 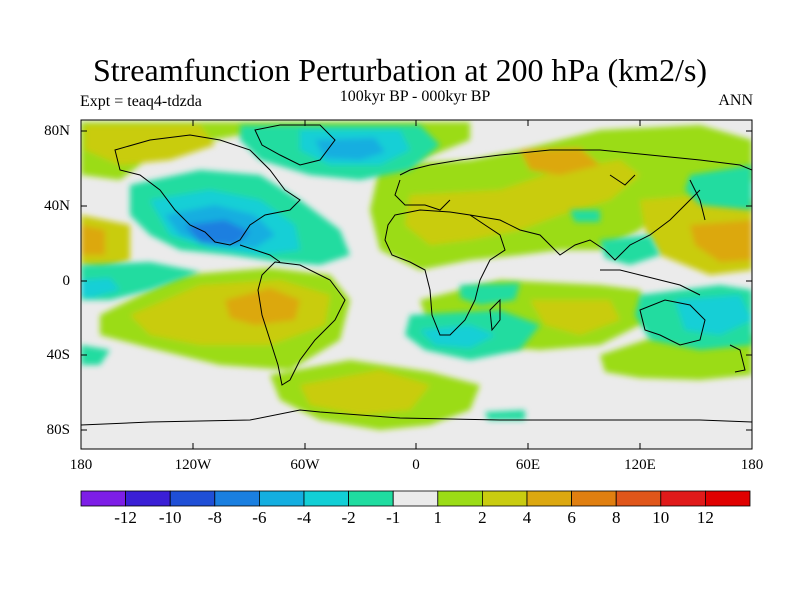 I want to click on colorbar-label: -8, so click(x=214, y=517).